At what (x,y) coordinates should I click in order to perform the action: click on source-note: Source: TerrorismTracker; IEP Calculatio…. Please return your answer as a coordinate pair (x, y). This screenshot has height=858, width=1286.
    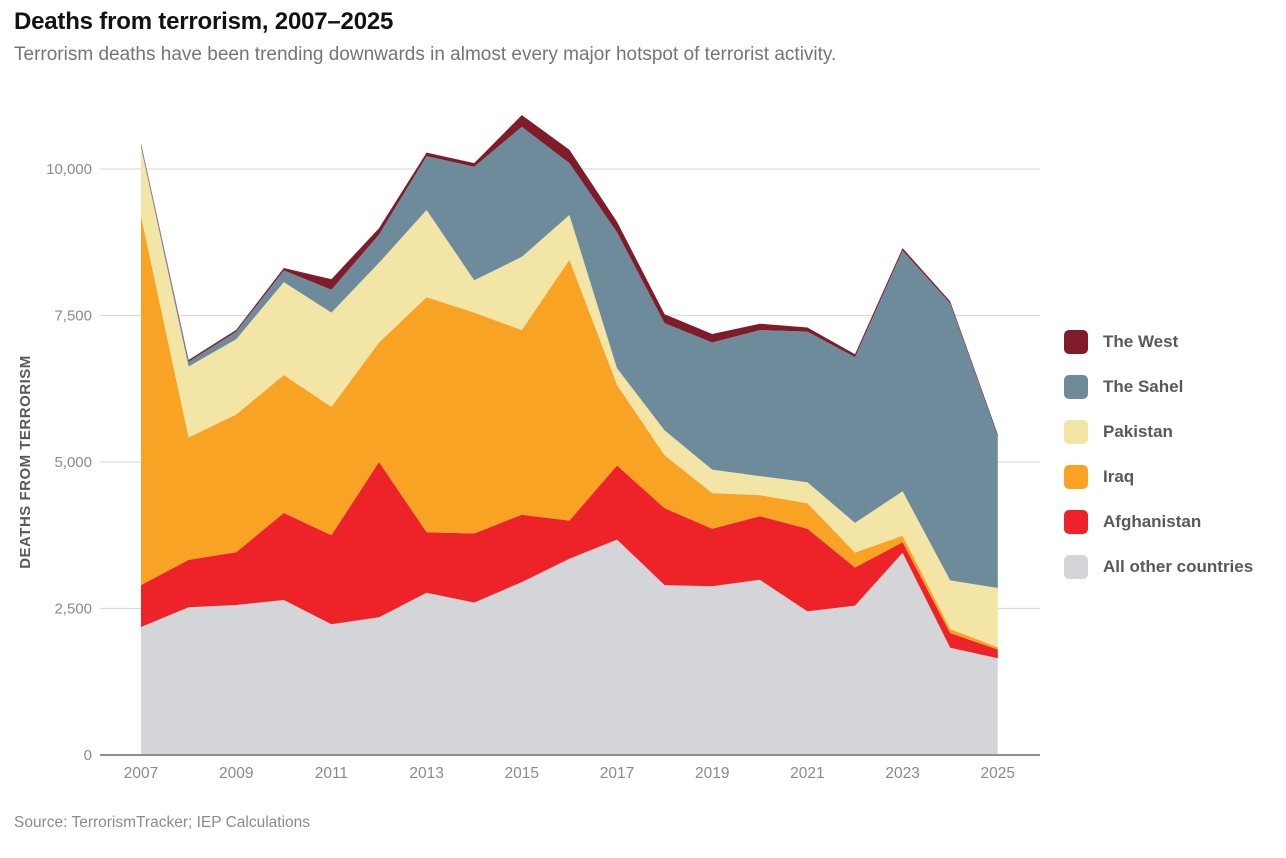
    Looking at the image, I should click on (162, 822).